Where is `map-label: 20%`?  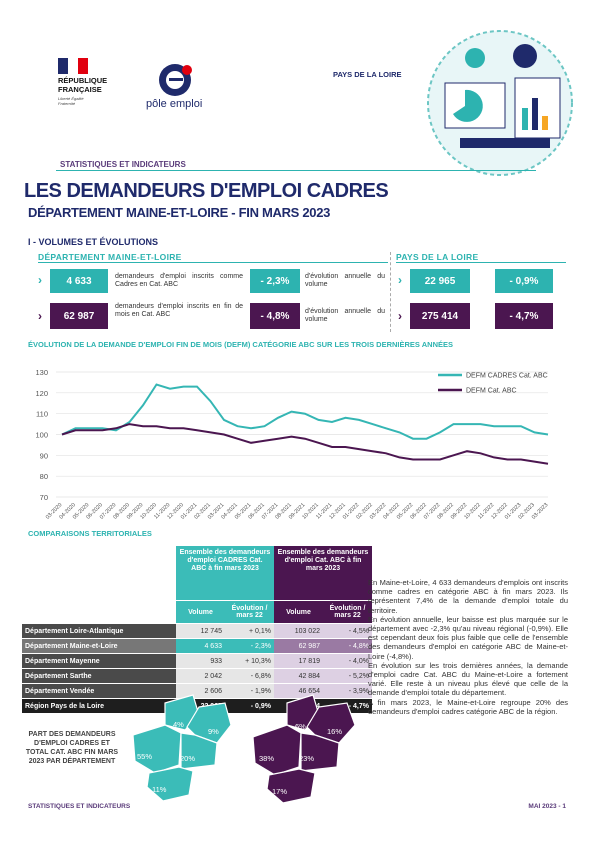
map-label: 20% is located at coordinates (188, 758).